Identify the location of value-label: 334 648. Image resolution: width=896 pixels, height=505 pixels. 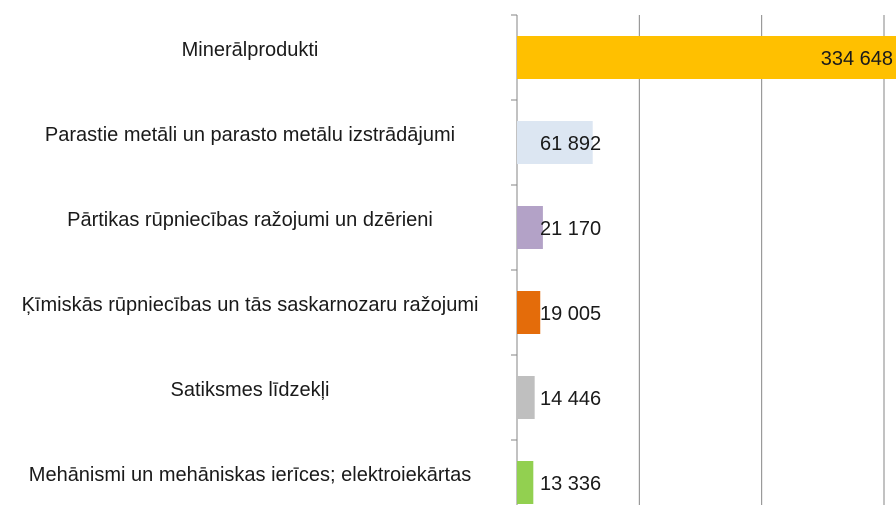
(857, 59).